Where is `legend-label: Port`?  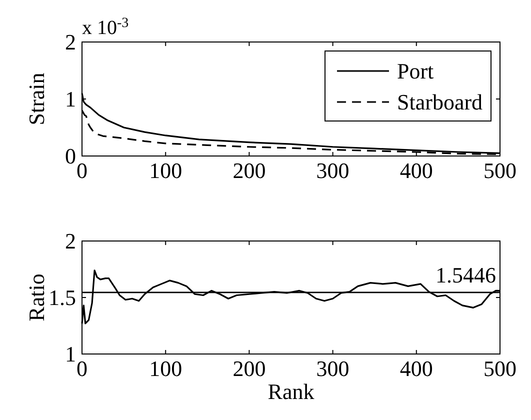 legend-label: Port is located at coordinates (415, 71).